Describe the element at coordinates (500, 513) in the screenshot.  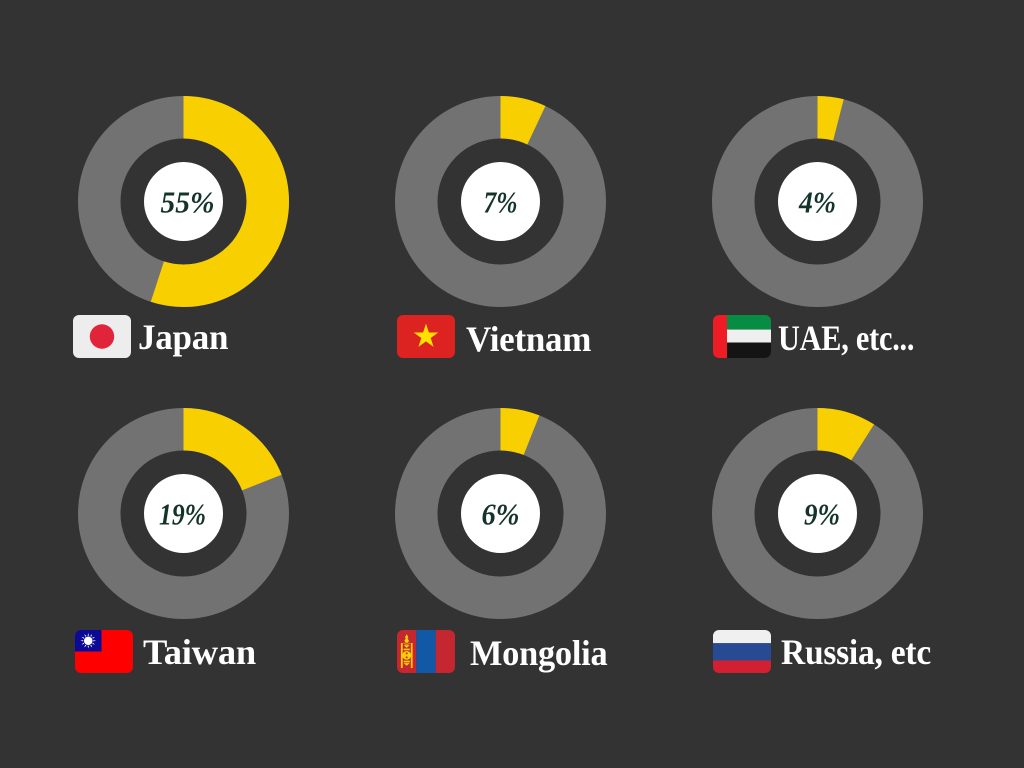
I see `svg-text: 6%` at that location.